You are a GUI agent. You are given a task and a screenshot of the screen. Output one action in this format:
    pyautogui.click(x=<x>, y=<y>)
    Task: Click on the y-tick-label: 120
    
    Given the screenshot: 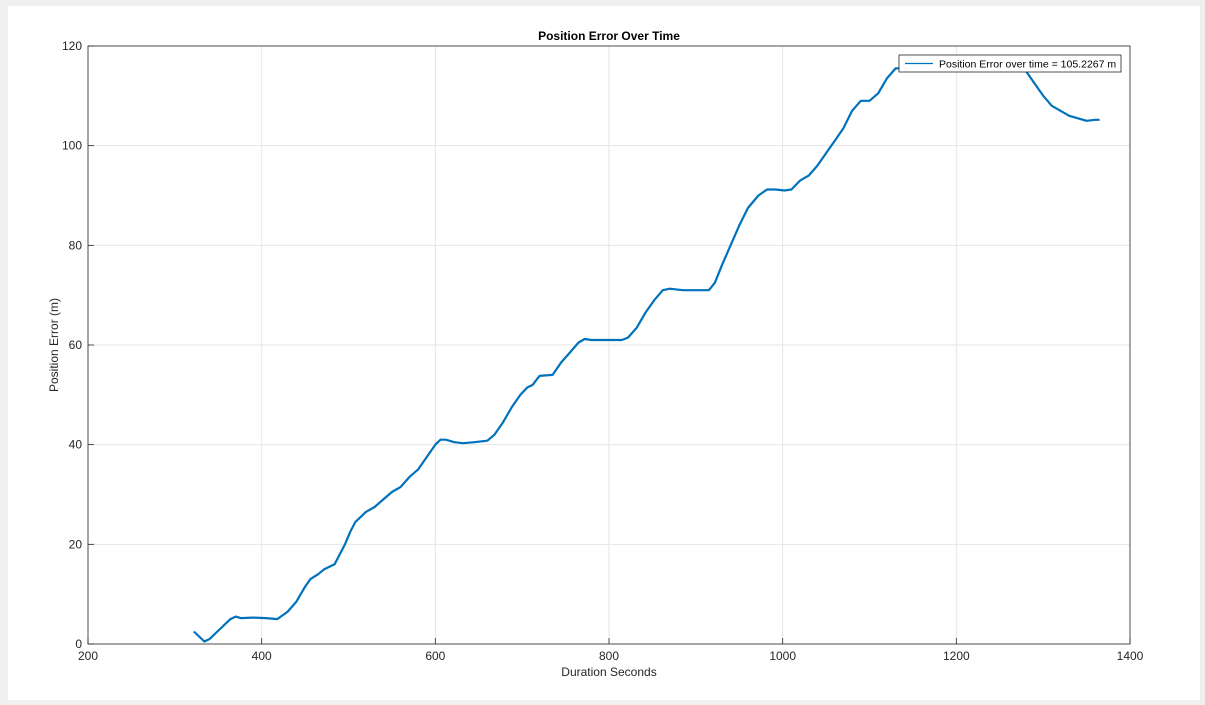 What is the action you would take?
    pyautogui.click(x=72, y=46)
    